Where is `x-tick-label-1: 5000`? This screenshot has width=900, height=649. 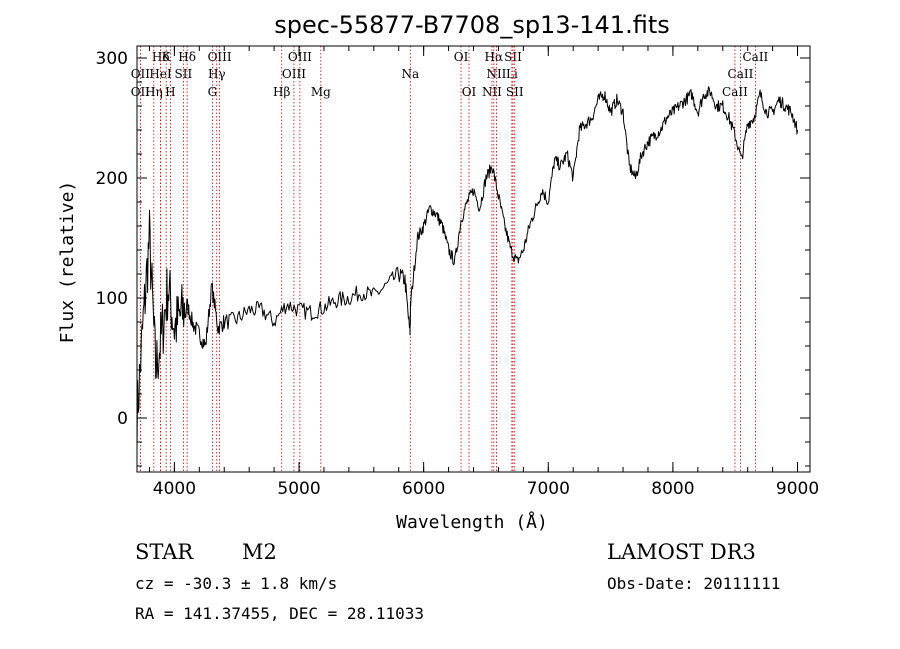 x-tick-label-1: 5000 is located at coordinates (298, 489).